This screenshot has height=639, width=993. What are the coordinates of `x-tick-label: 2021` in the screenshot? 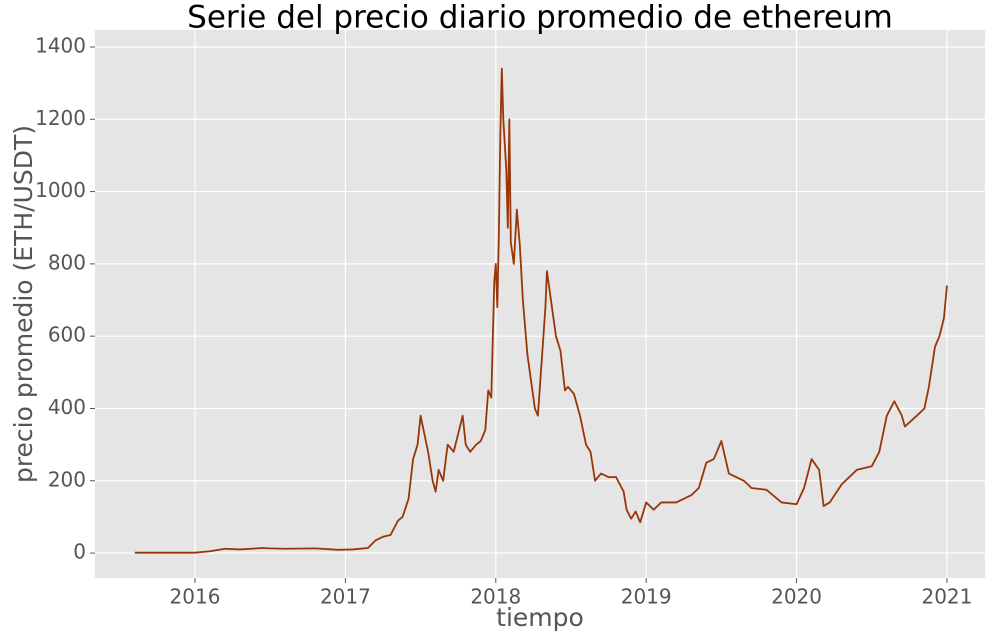 It's located at (946, 597).